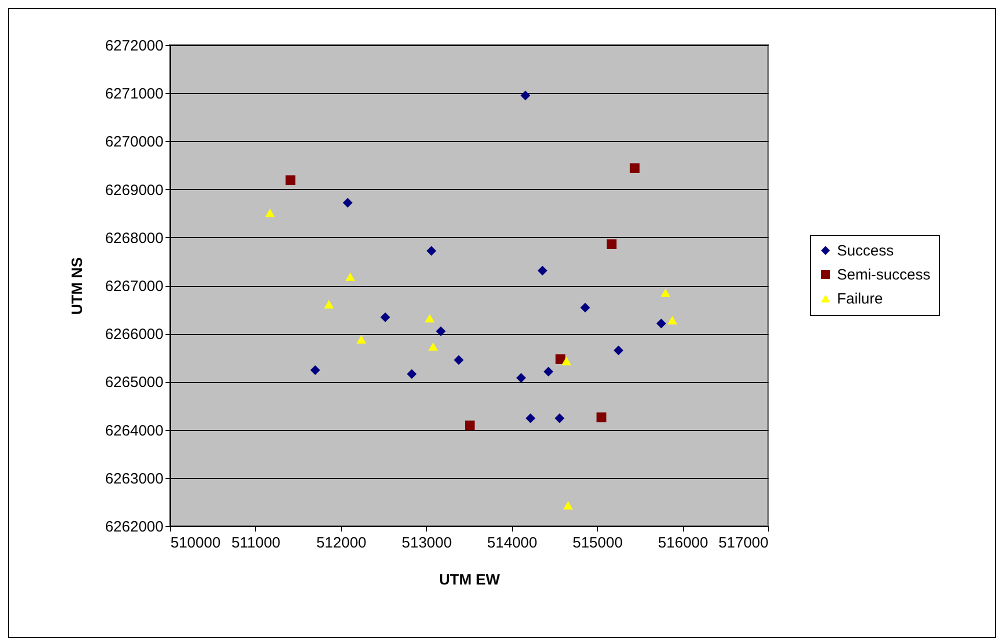  I want to click on y-tick-label: 6268000, so click(134, 238).